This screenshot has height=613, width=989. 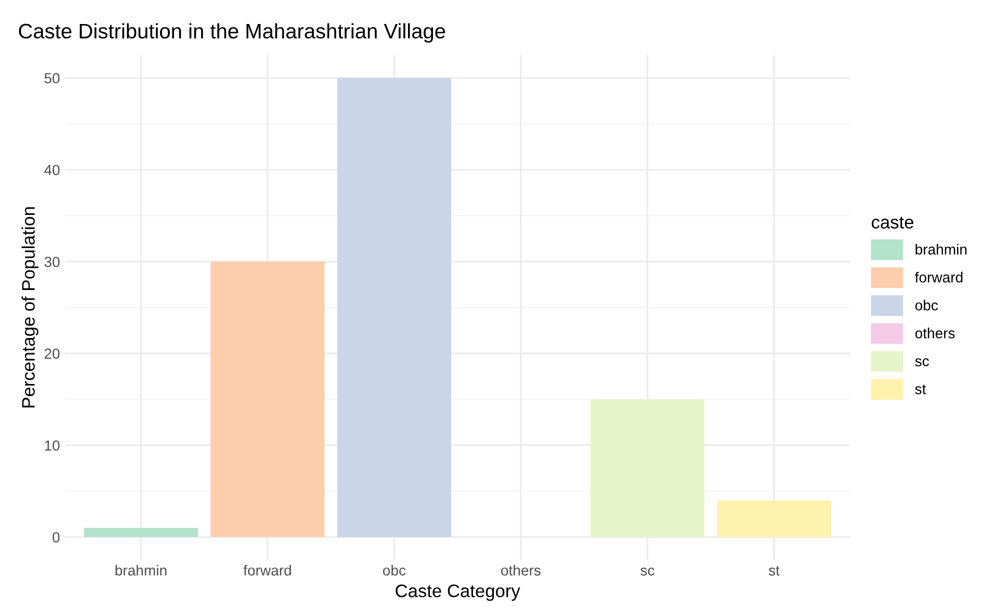 What do you see at coordinates (938, 277) in the screenshot?
I see `legend-label: forward` at bounding box center [938, 277].